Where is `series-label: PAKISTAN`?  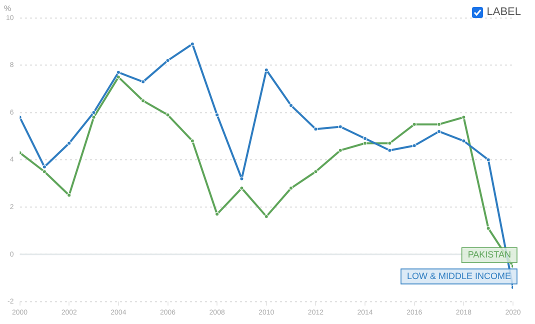
series-label: PAKISTAN is located at coordinates (490, 255).